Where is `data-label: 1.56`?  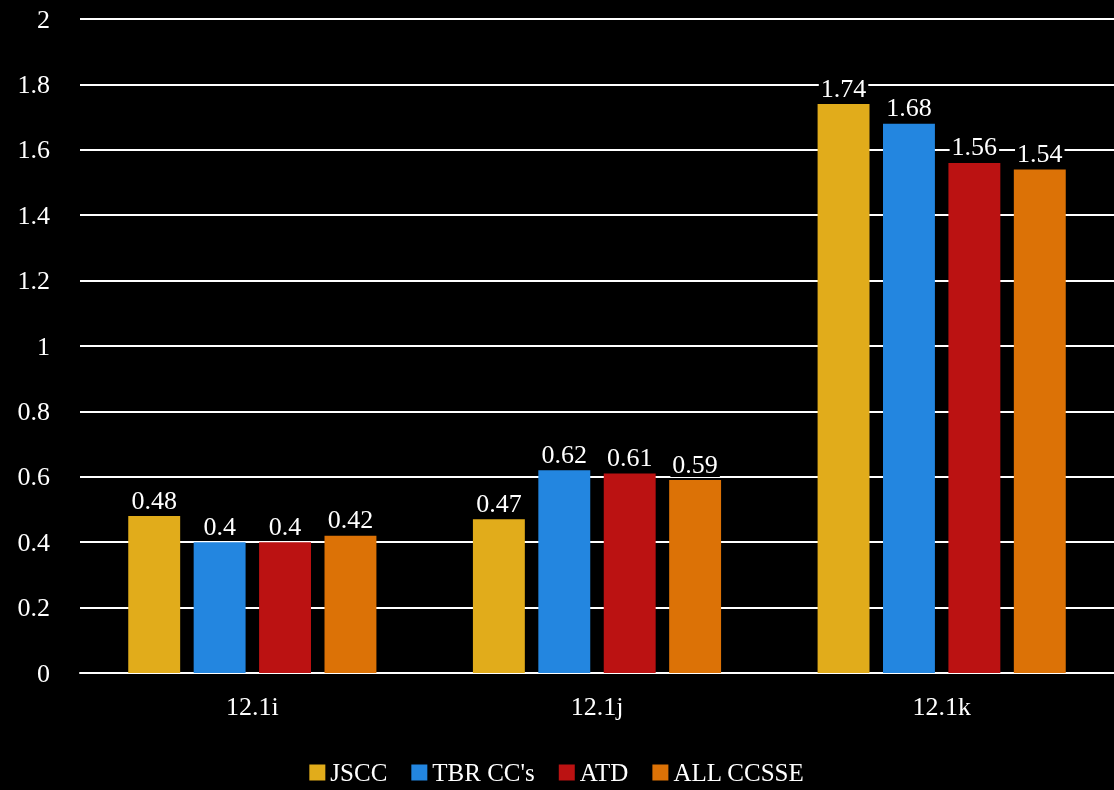 data-label: 1.56 is located at coordinates (974, 147).